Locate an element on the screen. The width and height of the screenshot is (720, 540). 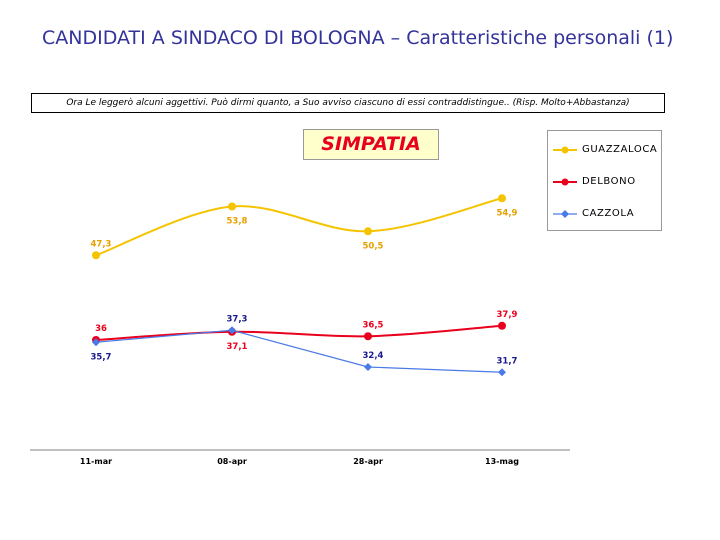
data-label-delbono-08-apr: 37,1 is located at coordinates (237, 347).